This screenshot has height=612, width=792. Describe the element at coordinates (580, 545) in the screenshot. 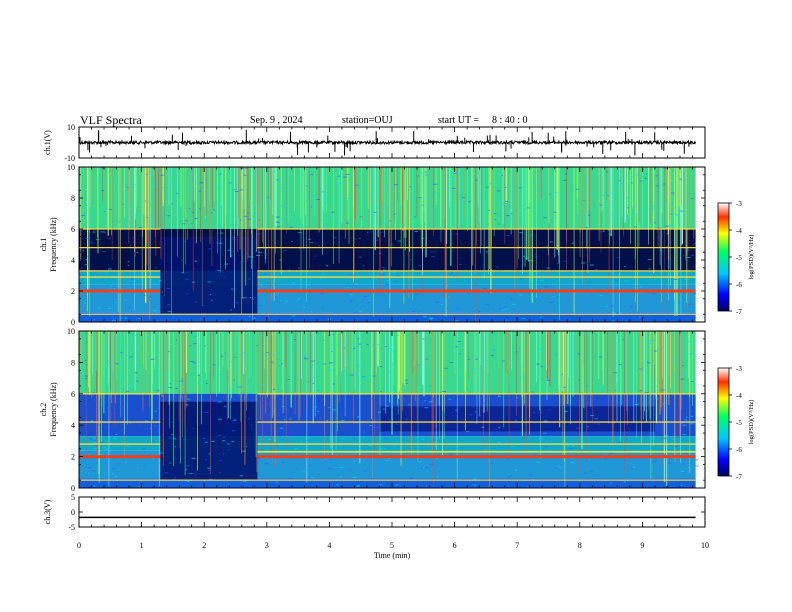

I see `x-tick-label: 8` at that location.